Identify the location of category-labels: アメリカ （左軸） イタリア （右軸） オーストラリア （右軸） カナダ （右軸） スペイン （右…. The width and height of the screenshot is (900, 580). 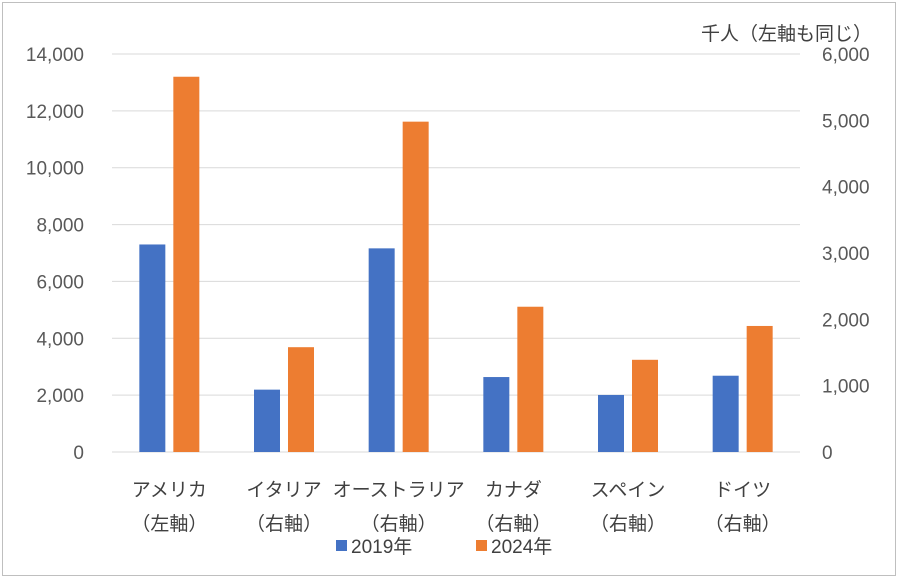
(455, 507).